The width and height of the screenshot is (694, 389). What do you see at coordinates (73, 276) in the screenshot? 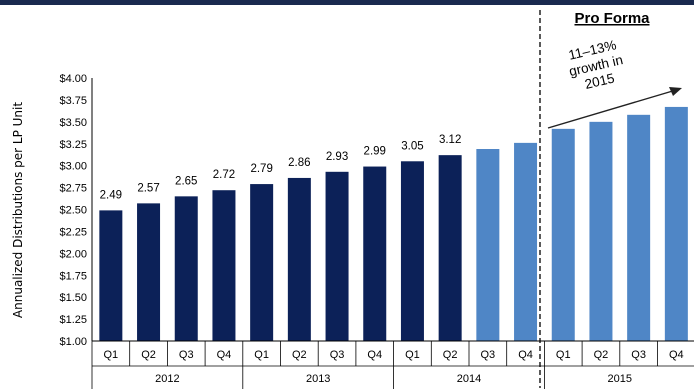
I see `y-tick-label: $1.75` at bounding box center [73, 276].